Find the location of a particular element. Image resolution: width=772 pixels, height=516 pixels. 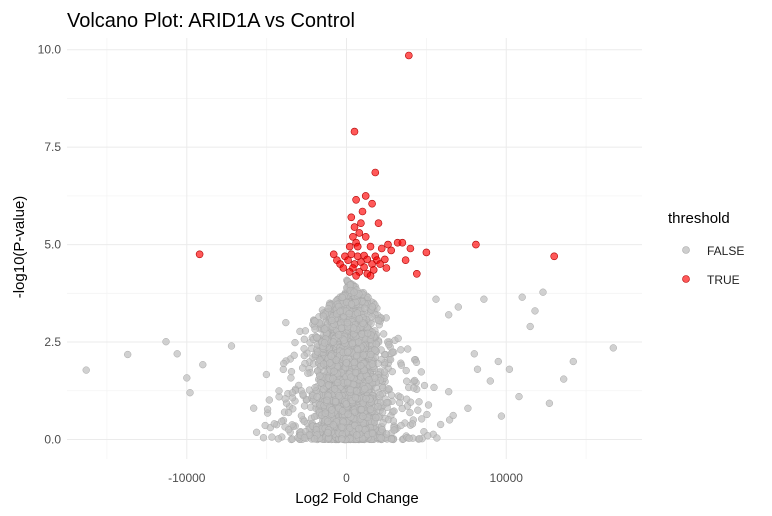

y-tick-label: 7.5 is located at coordinates (52, 147).